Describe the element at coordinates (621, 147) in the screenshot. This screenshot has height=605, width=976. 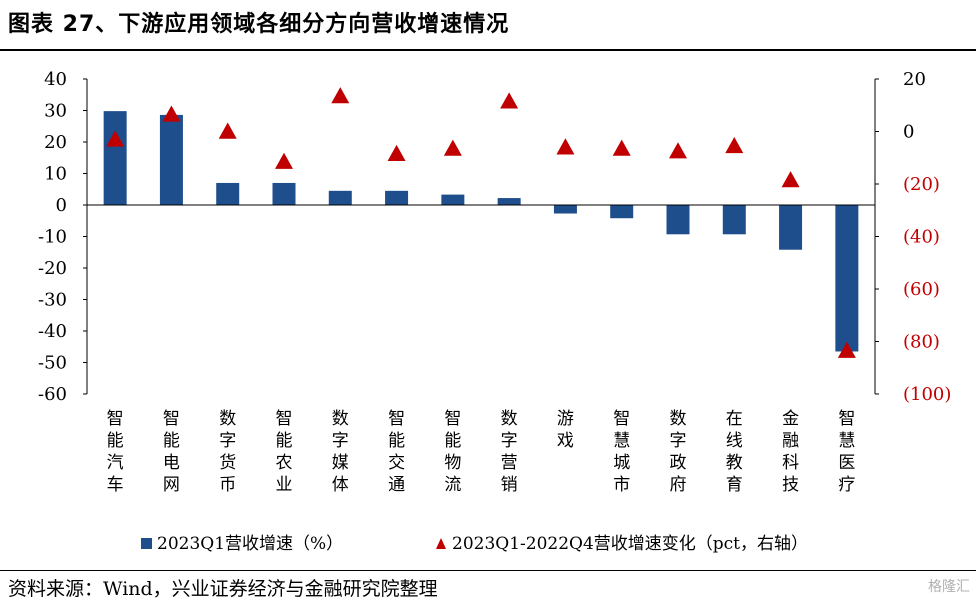
I see `marker-智慧城市` at that location.